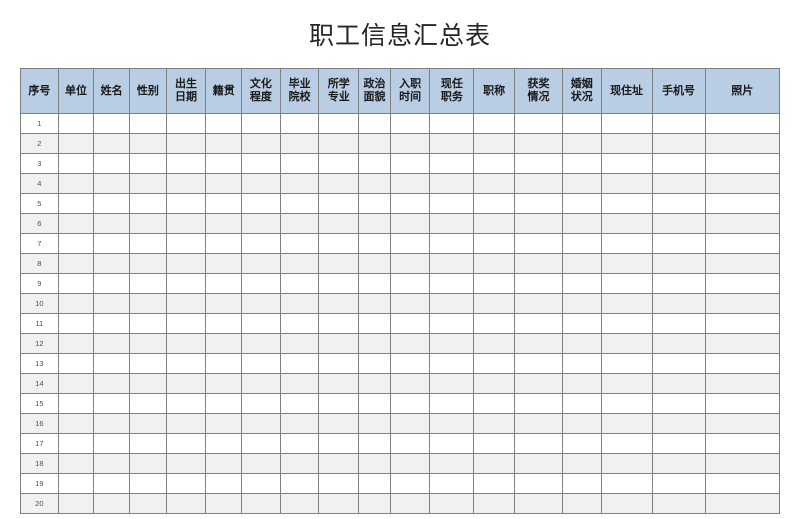 This screenshot has width=800, height=519. What do you see at coordinates (39, 343) in the screenshot?
I see `row-number-cell: 12` at bounding box center [39, 343].